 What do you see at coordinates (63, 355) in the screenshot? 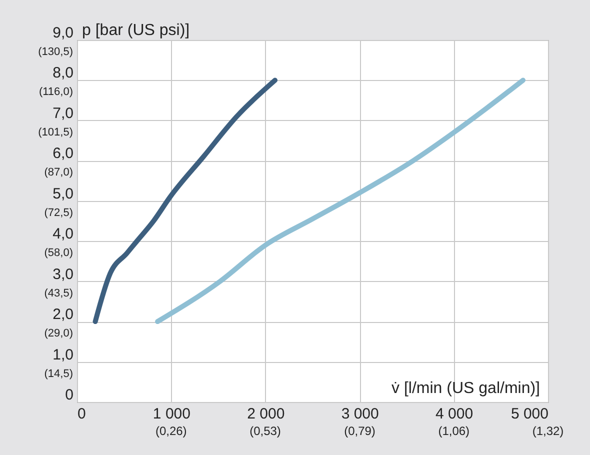
I see `y-tick-label: 1,0` at bounding box center [63, 355].